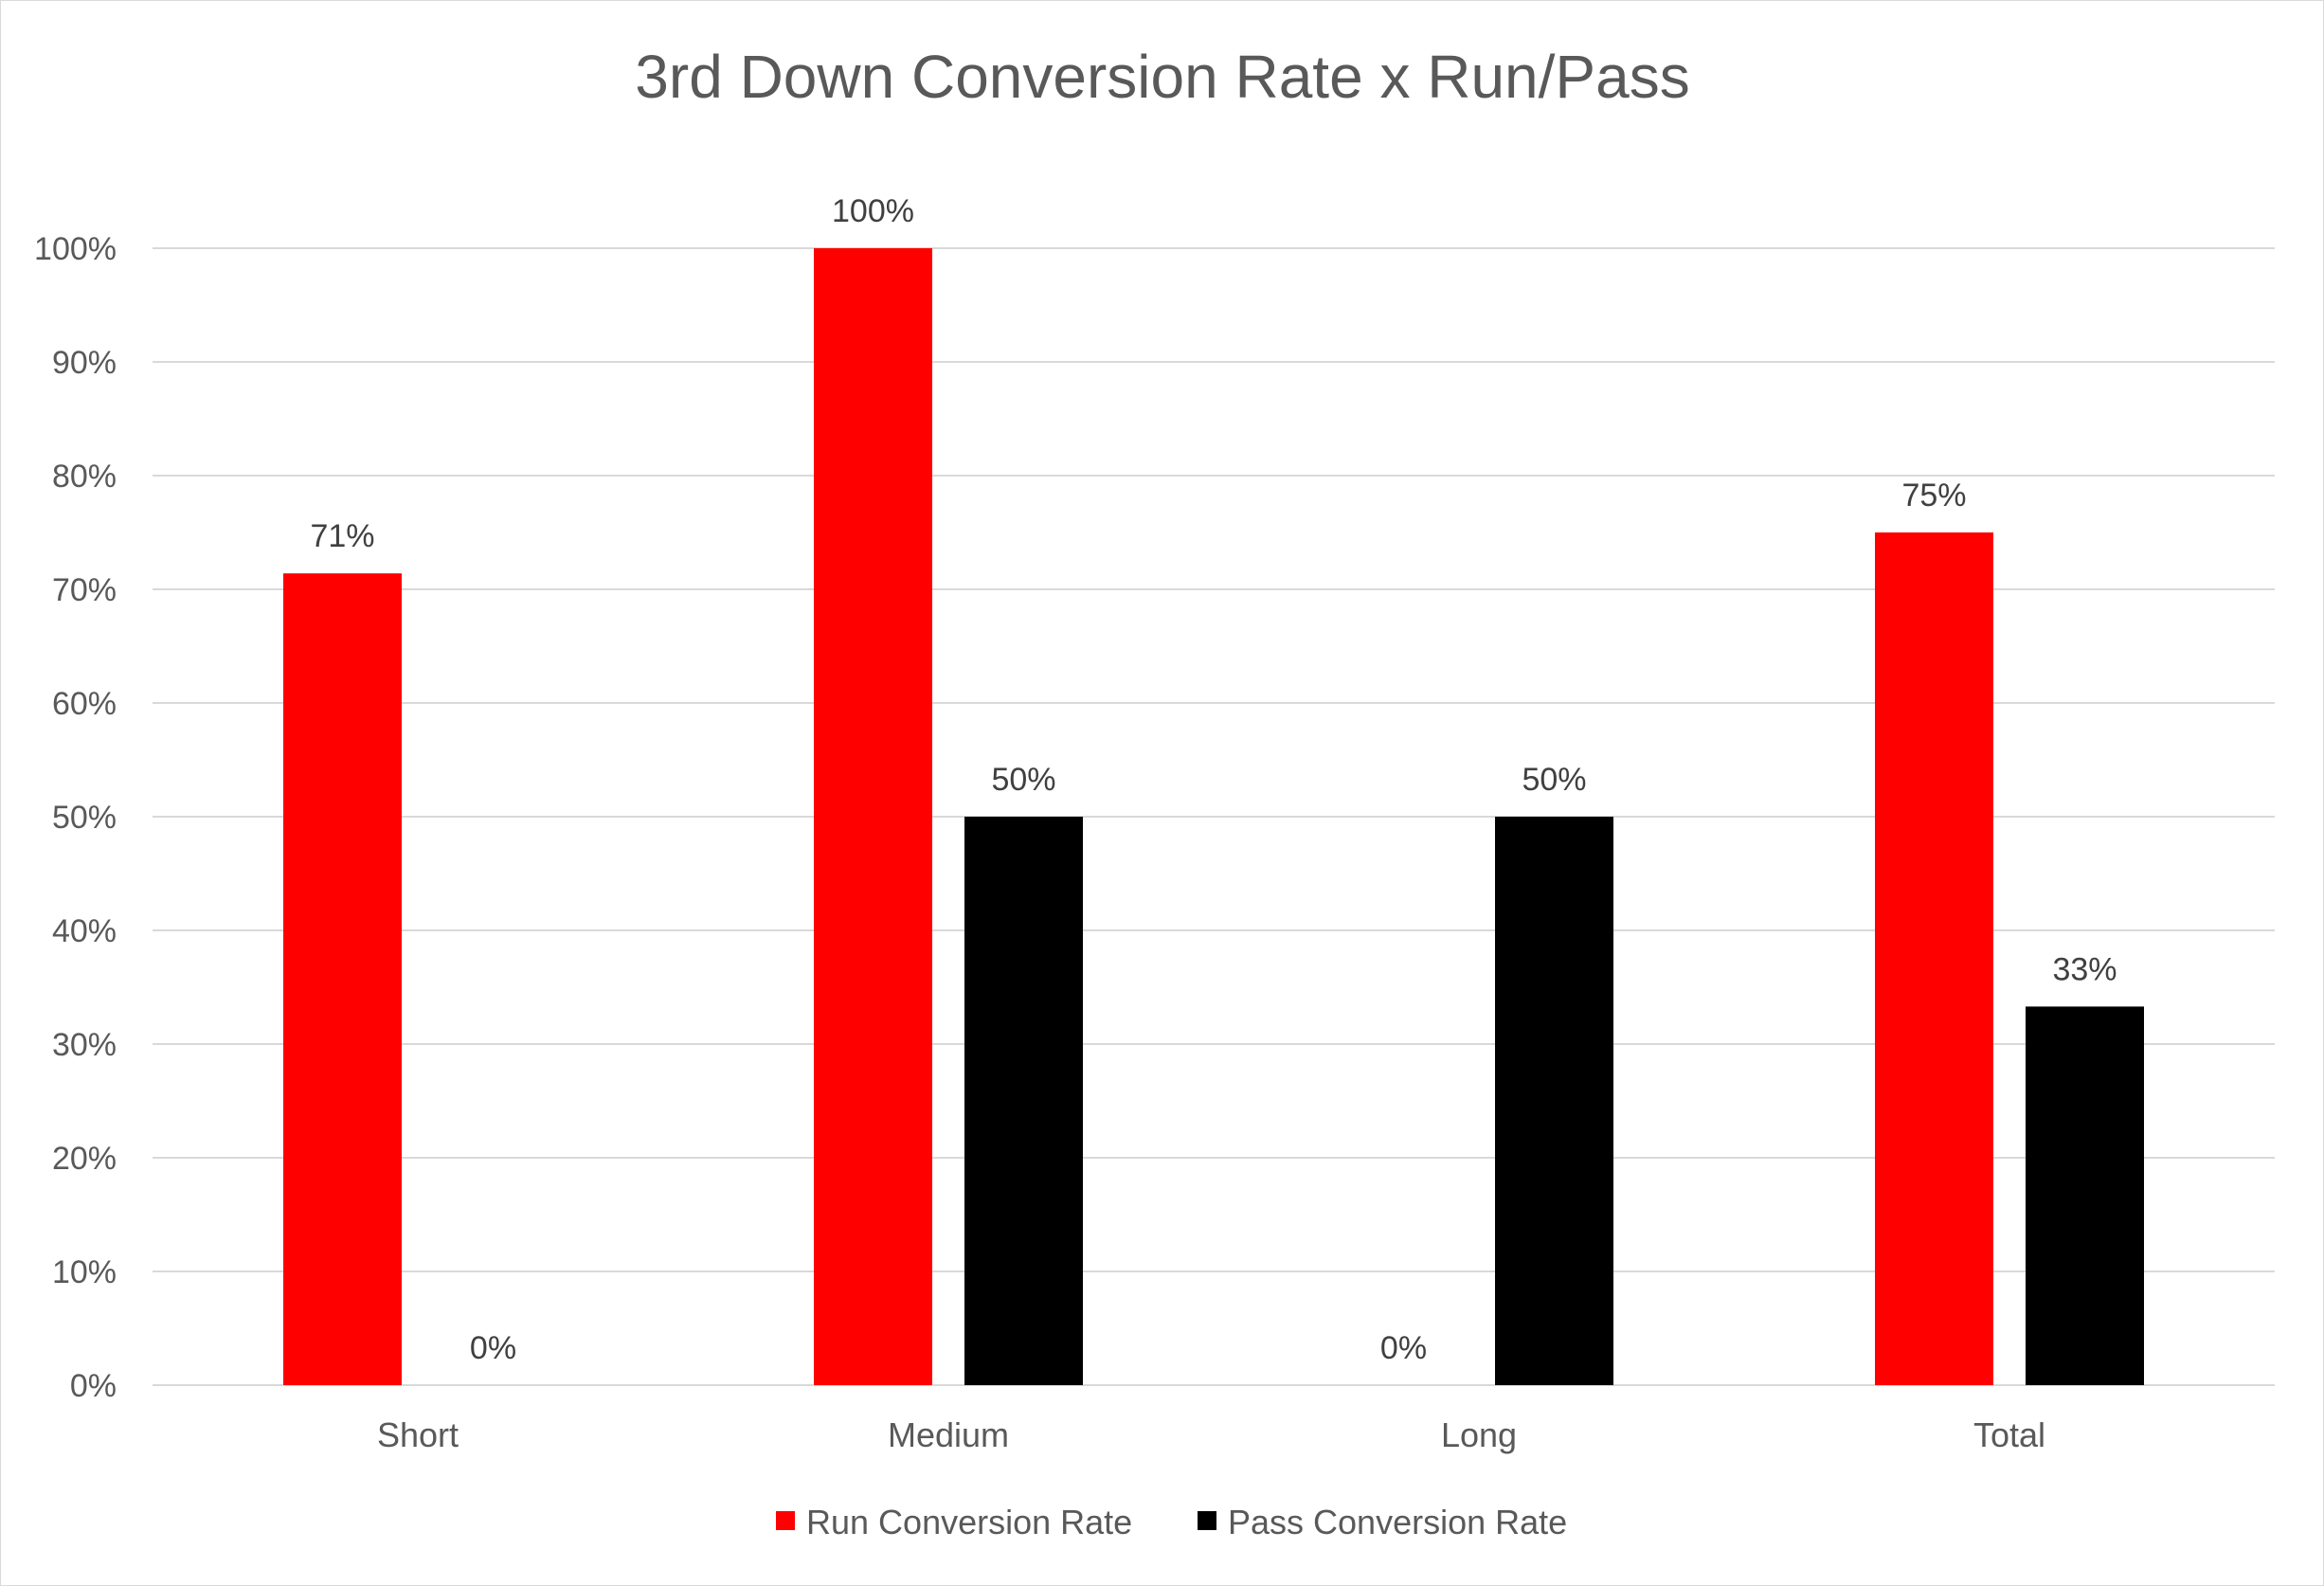 The width and height of the screenshot is (2324, 1586). I want to click on legend-label: Run Conversion Rate, so click(969, 1522).